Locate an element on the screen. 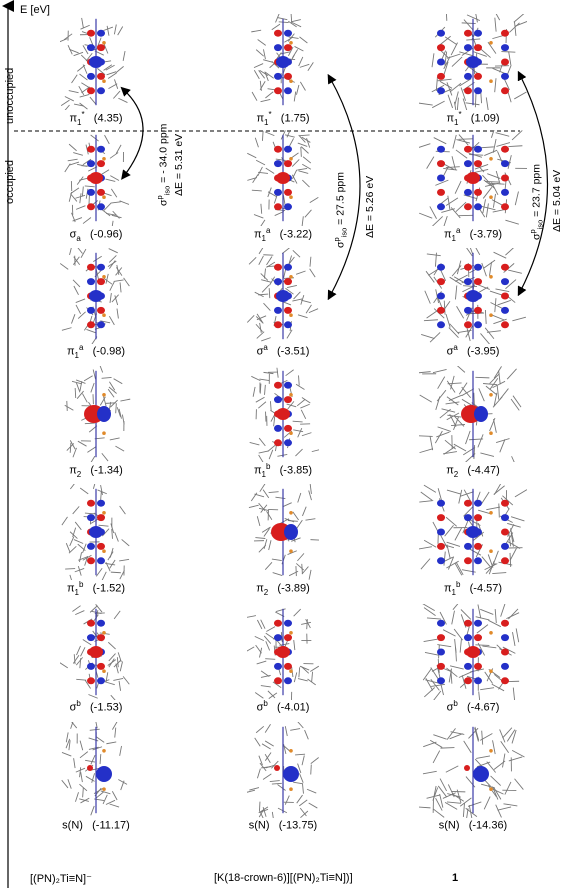 This screenshot has width=567, height=894. orbital-energy: (-11.17) is located at coordinates (111, 825).